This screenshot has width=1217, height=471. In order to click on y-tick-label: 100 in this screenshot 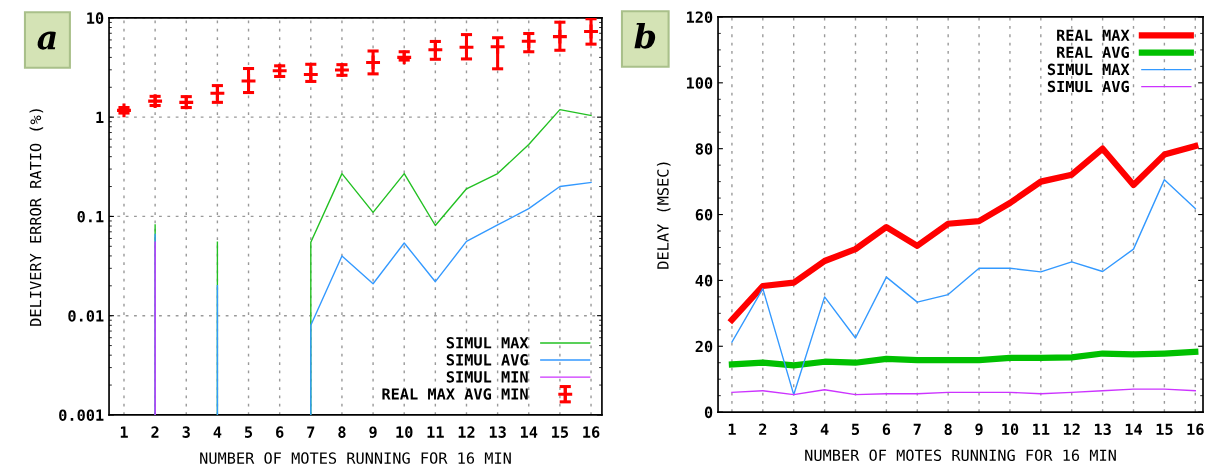, I will do `click(699, 83)`.